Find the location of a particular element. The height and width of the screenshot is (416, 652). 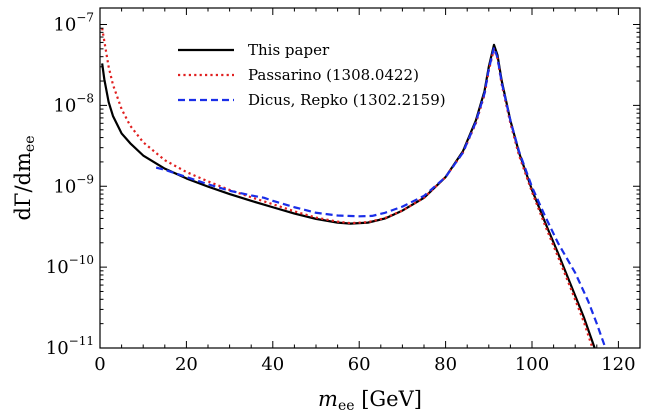

y-axis-label: dΓ/dmee is located at coordinates (24, 177).